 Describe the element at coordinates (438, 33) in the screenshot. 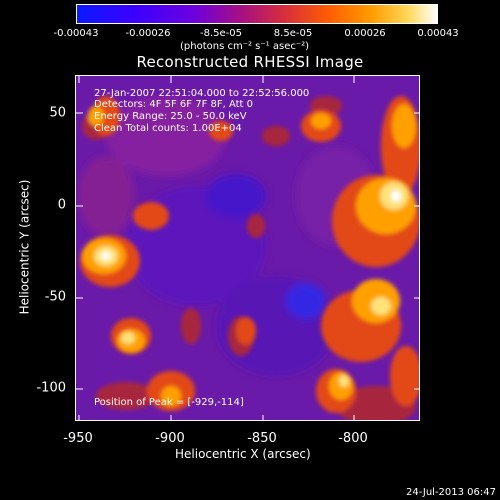

I see `colorbar-tick-label: 0.00043` at that location.